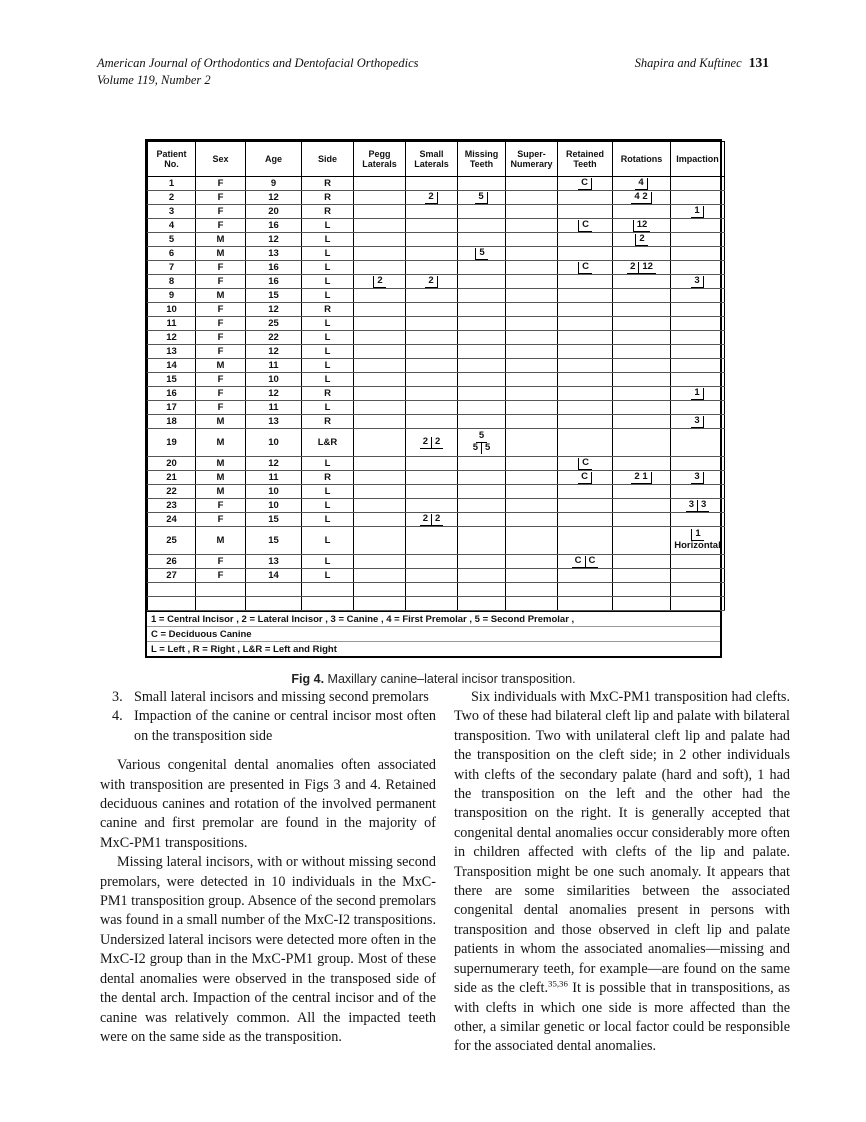 The height and width of the screenshot is (1122, 866). I want to click on table-cell: 18, so click(171, 421).